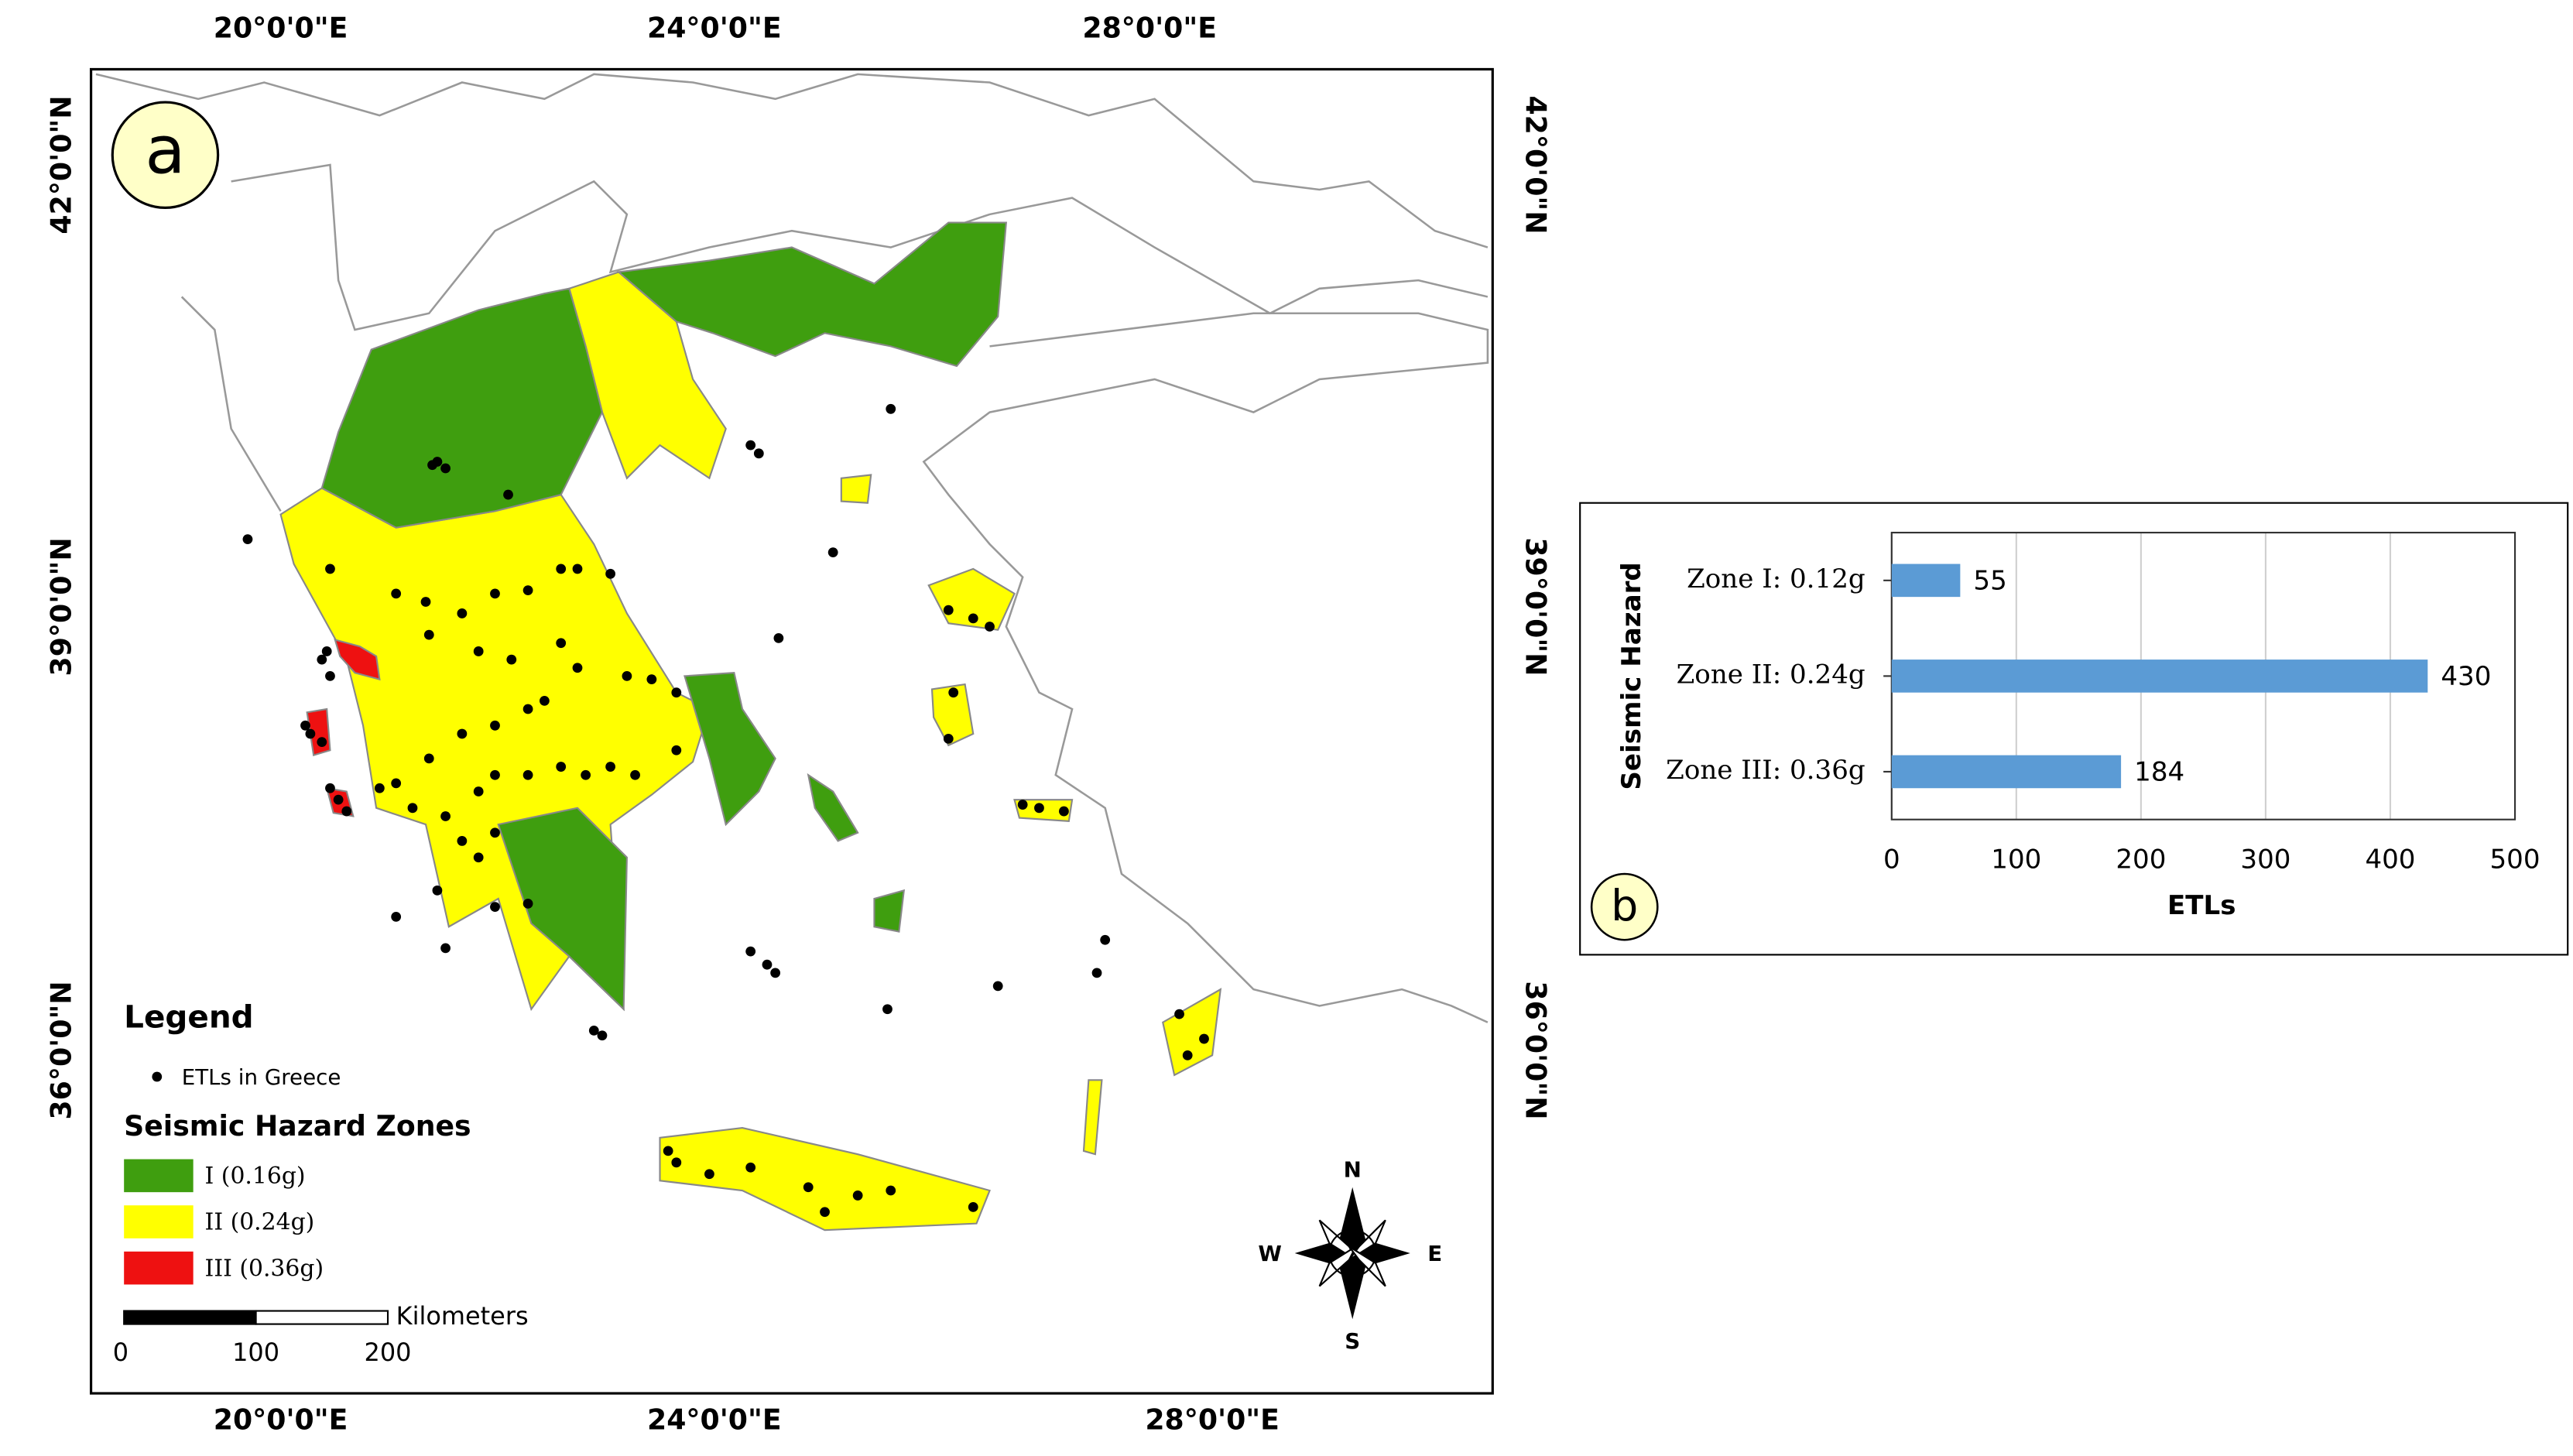  What do you see at coordinates (2515, 860) in the screenshot?
I see `x-tick-label: 500` at bounding box center [2515, 860].